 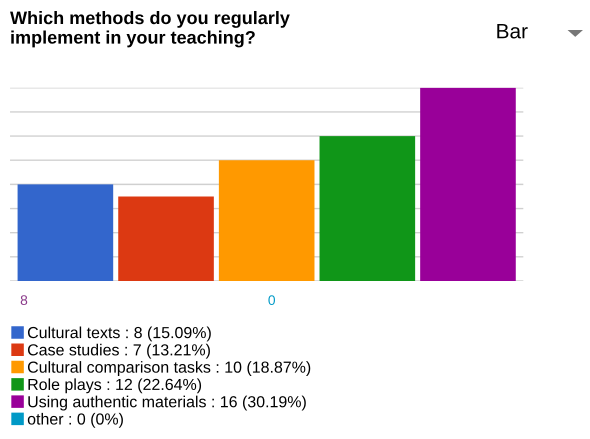 What do you see at coordinates (167, 403) in the screenshot?
I see `legend-label: Using authentic materials : 16 (30.19%)` at bounding box center [167, 403].